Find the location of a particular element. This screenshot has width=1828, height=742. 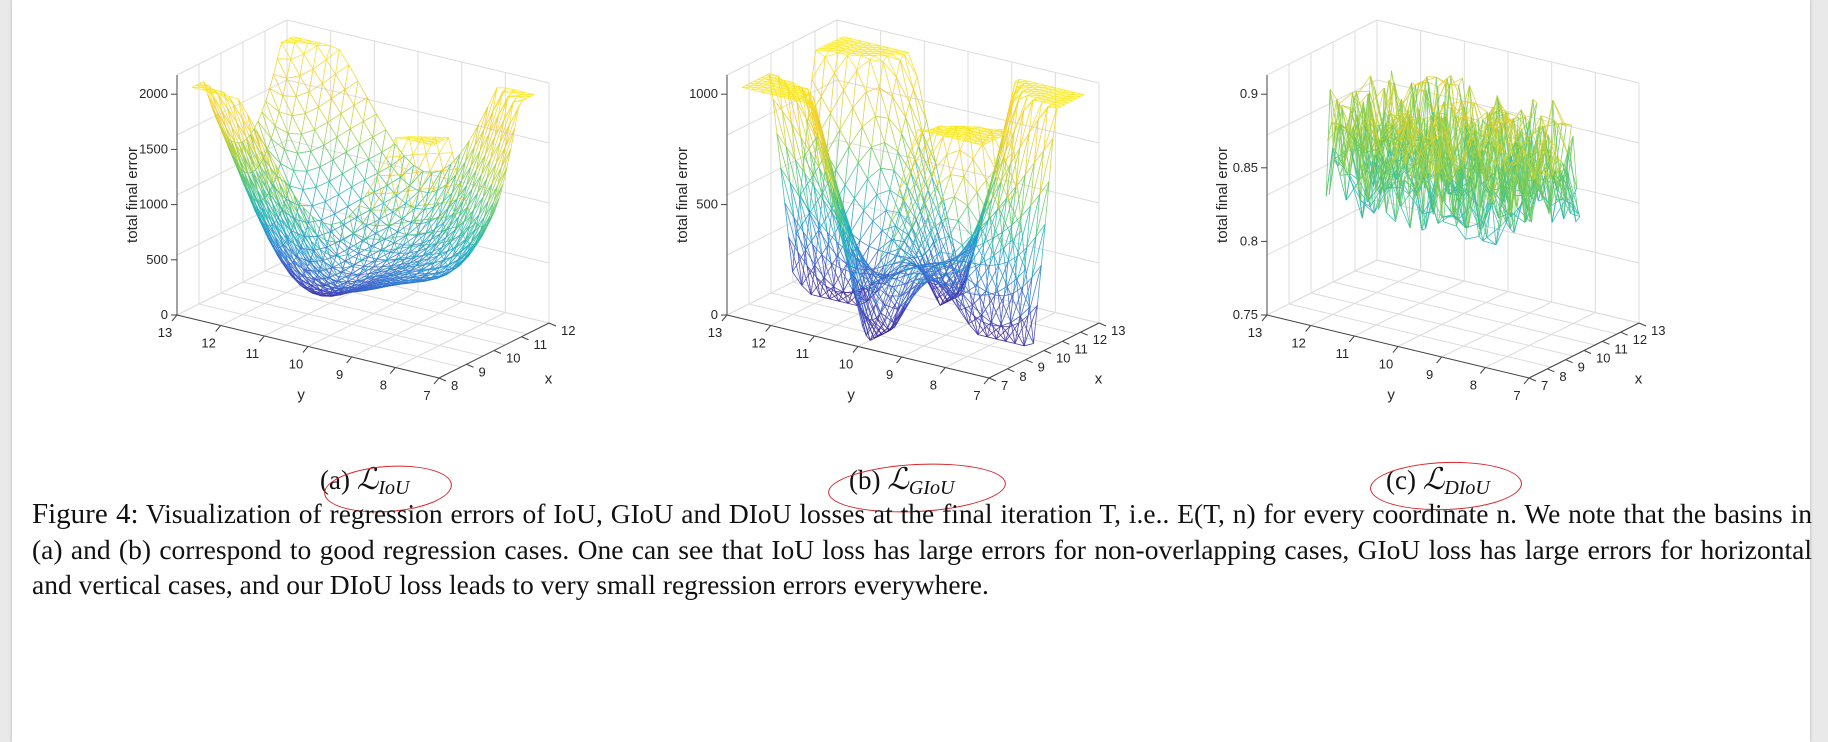

y-tick-label: 12 is located at coordinates (758, 343).